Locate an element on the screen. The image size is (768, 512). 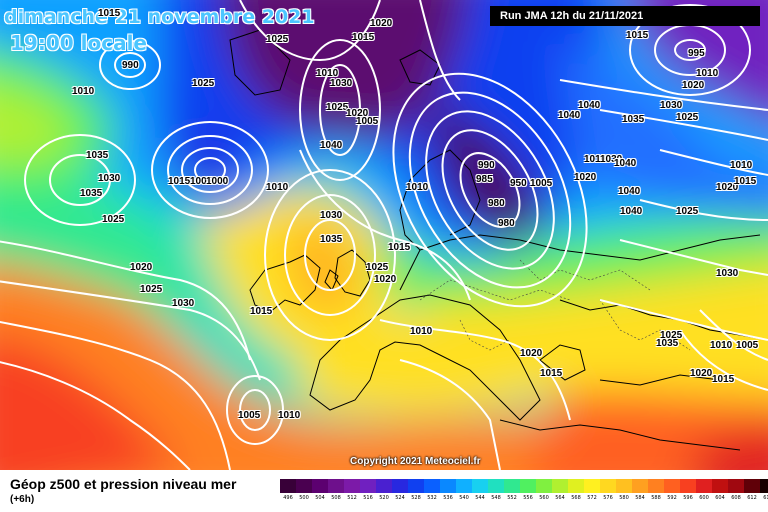
scale-step: 560 is located at coordinates (544, 491).